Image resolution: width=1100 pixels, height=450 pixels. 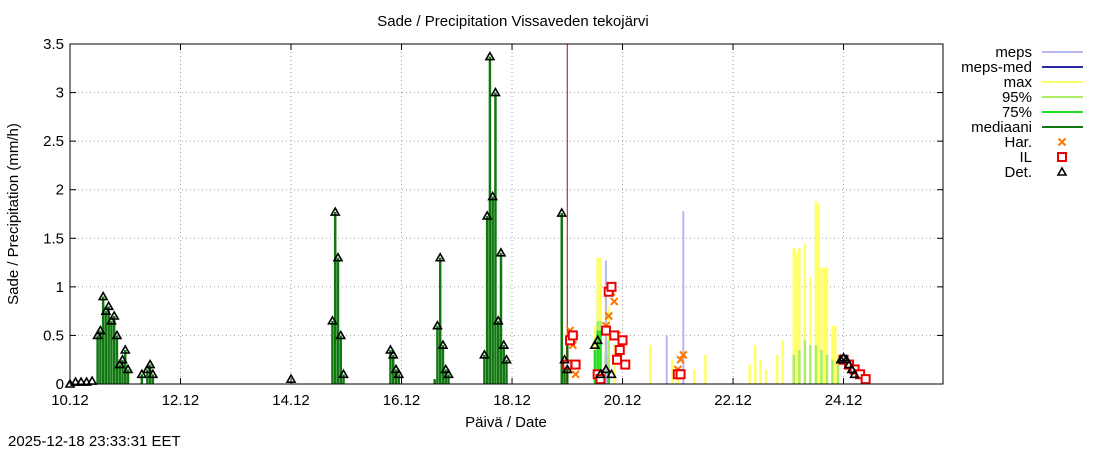 What do you see at coordinates (1017, 97) in the screenshot?
I see `legend-label-p95: 95%` at bounding box center [1017, 97].